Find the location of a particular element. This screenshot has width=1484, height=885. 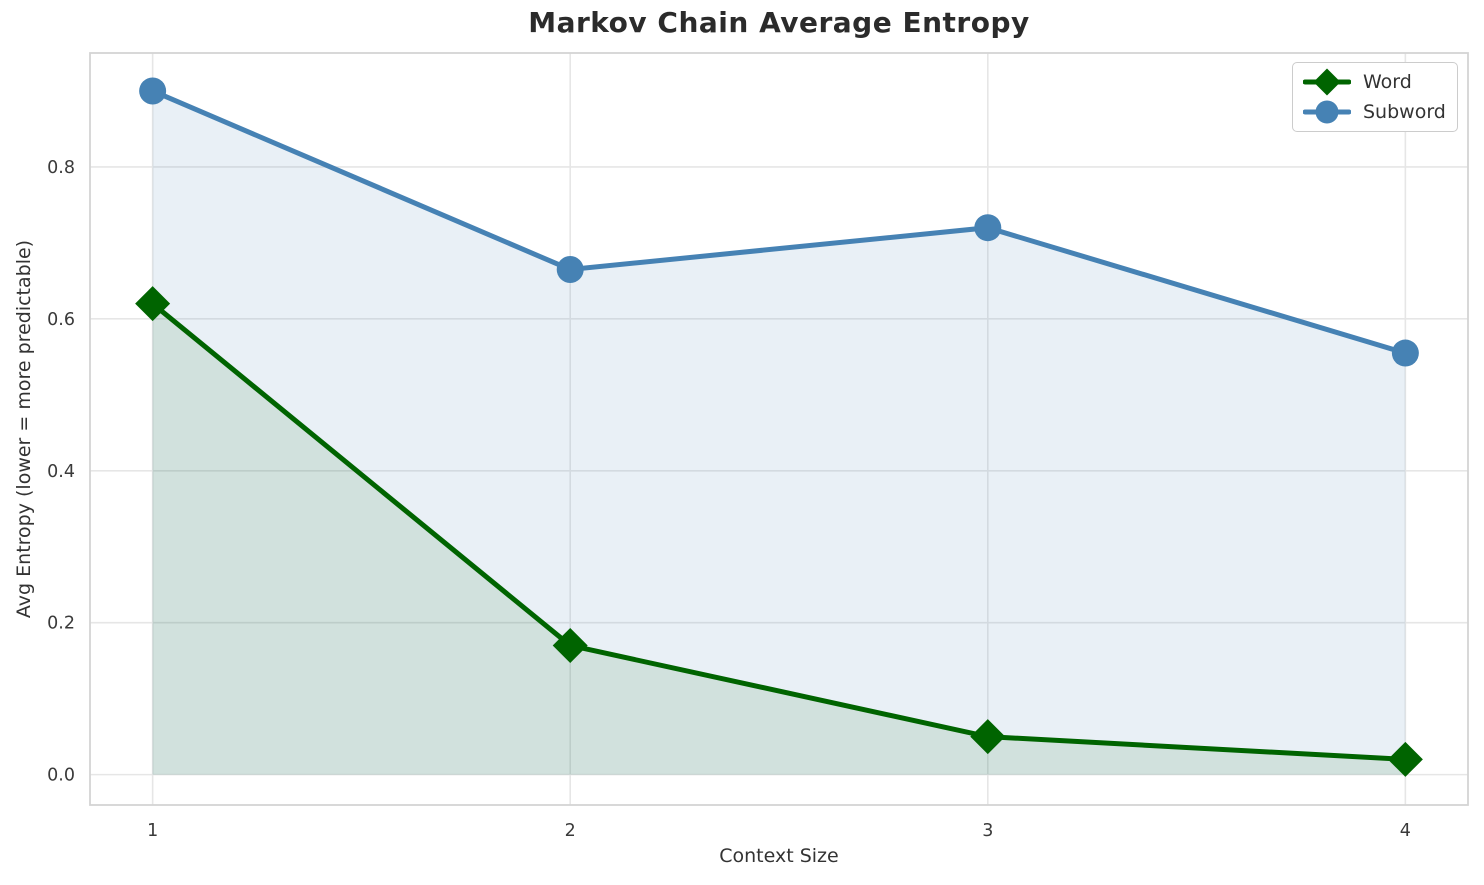

circle-marker-icon is located at coordinates (1327, 112).